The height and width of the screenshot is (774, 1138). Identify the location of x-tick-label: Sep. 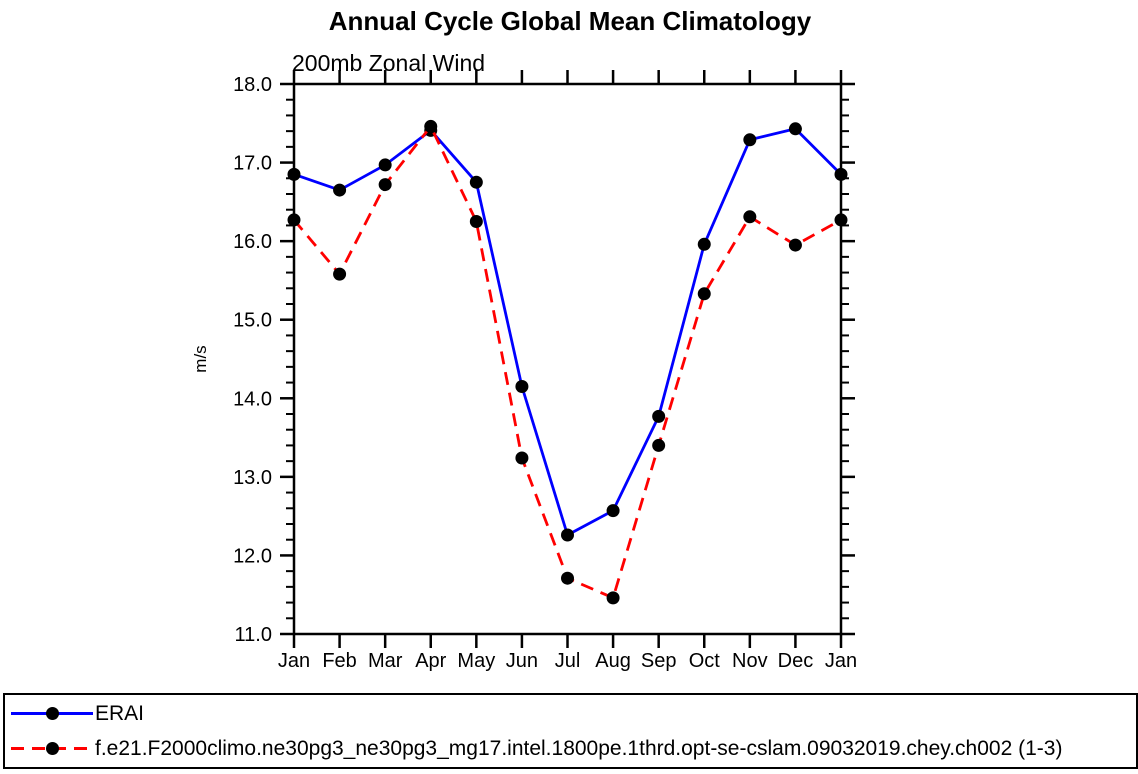
(659, 661).